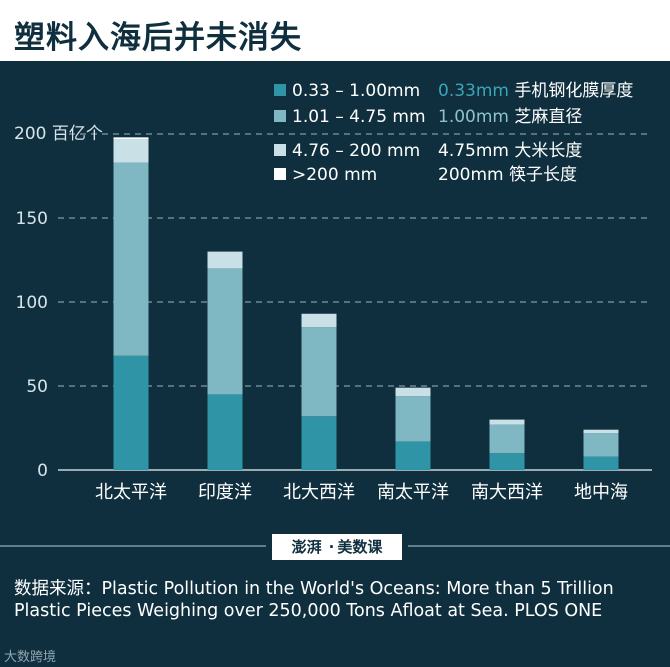  What do you see at coordinates (32, 303) in the screenshot?
I see `y-tick-label: 100` at bounding box center [32, 303].